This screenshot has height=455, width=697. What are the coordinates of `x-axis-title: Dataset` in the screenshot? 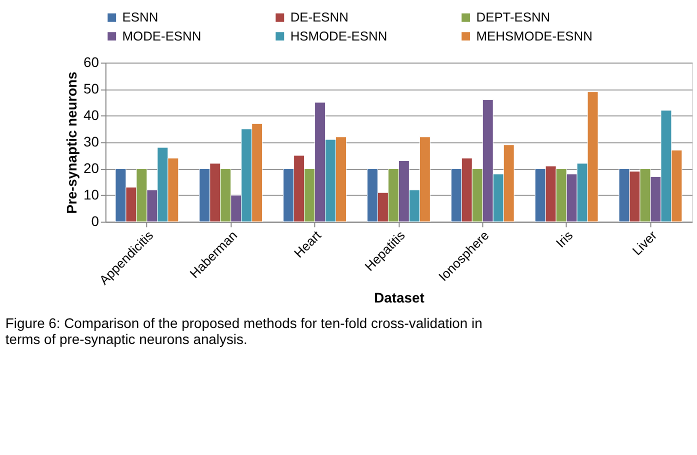 It's located at (399, 298).